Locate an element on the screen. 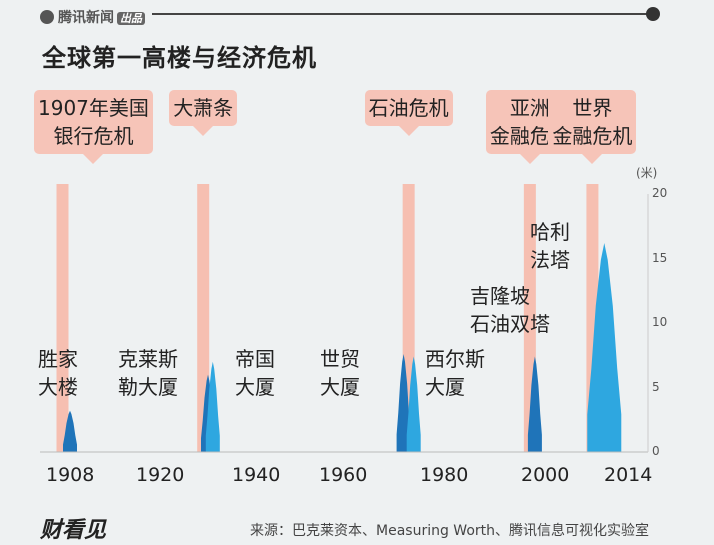 The image size is (714, 545). tencent-news-logo: 腾讯新闻 出品 is located at coordinates (92, 17).